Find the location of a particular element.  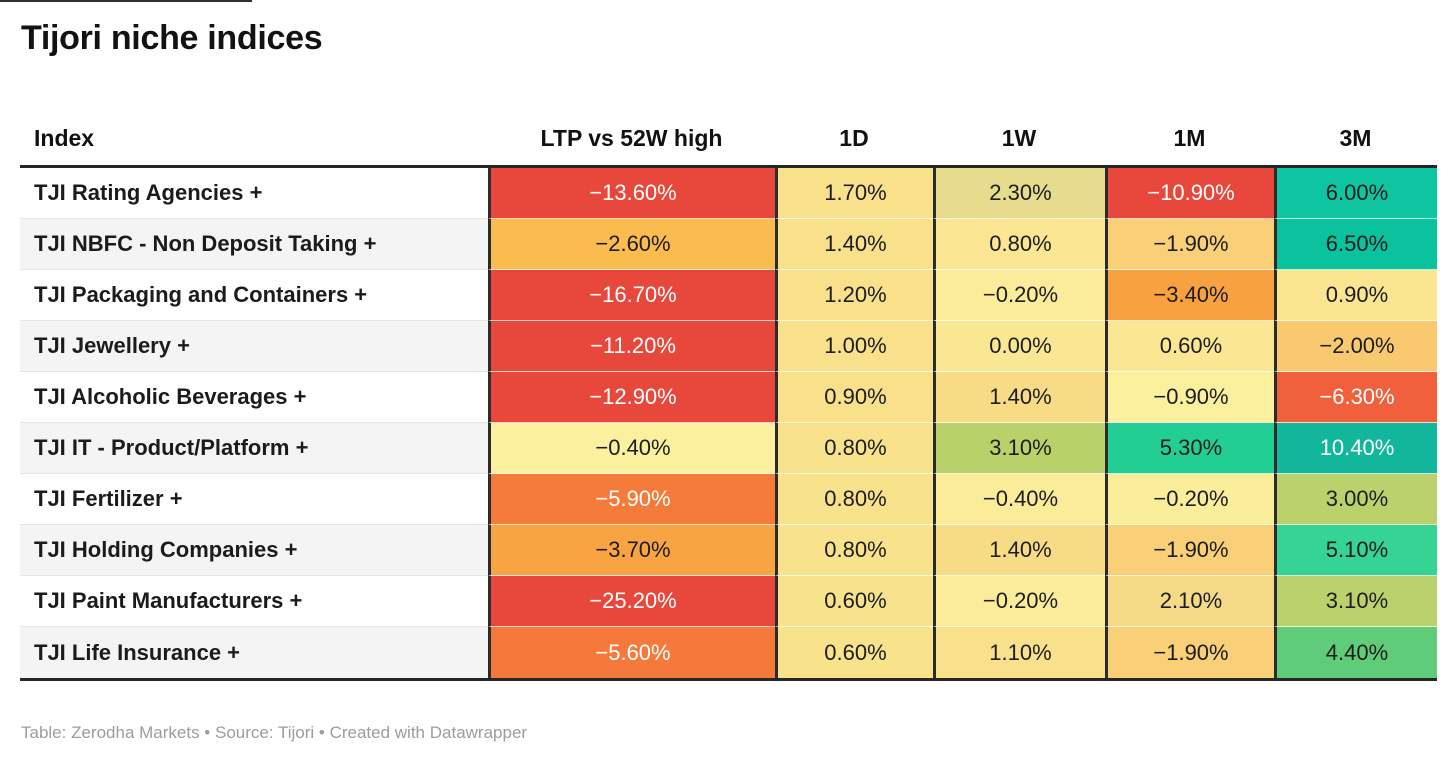

index-cell: TJI Holding Companies + is located at coordinates (254, 550).